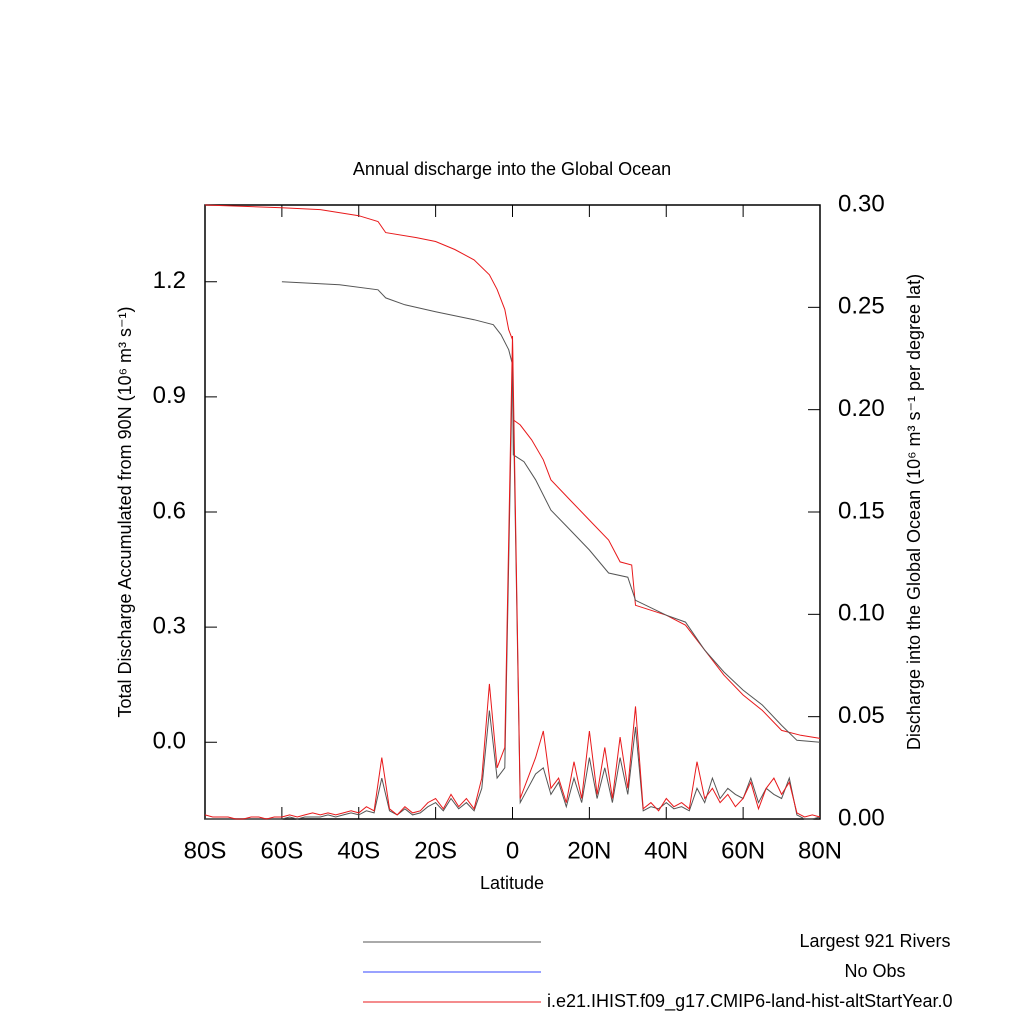 The height and width of the screenshot is (1024, 1024). I want to click on y2-tick-label: 0.20, so click(861, 408).